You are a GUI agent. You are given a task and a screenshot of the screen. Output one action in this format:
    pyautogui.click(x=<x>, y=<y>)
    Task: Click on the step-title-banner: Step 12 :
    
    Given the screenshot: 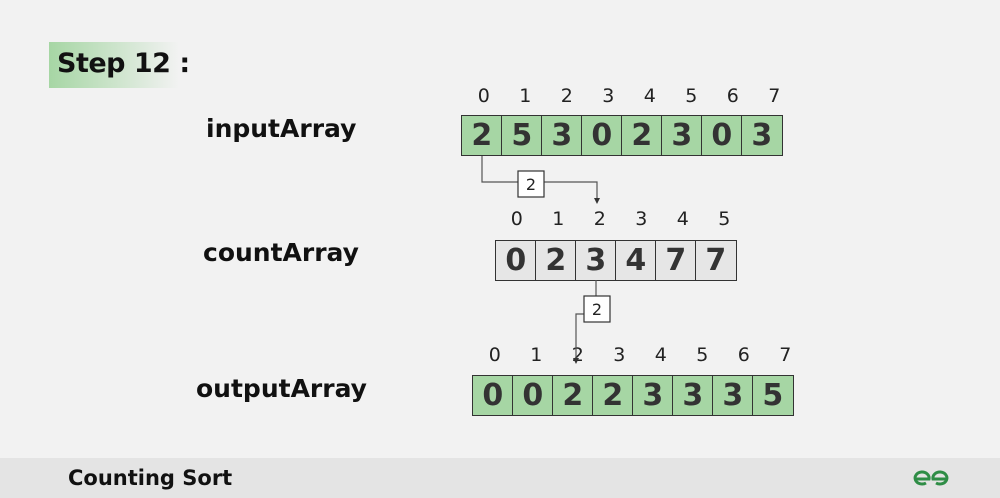 What is the action you would take?
    pyautogui.click(x=119, y=65)
    